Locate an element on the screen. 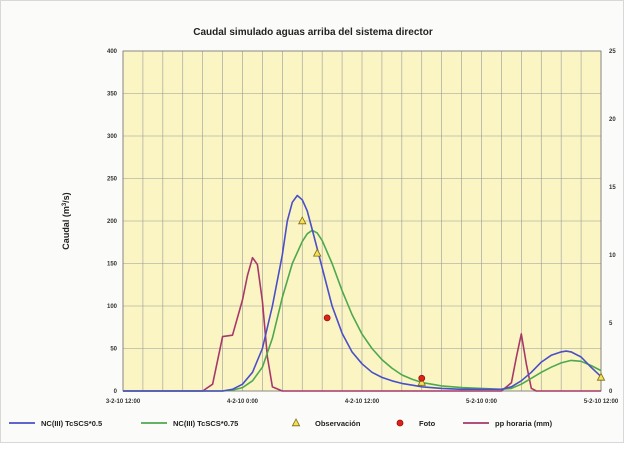 The image size is (624, 449). y-axis-title: Caudal (m3/s) is located at coordinates (66, 220).